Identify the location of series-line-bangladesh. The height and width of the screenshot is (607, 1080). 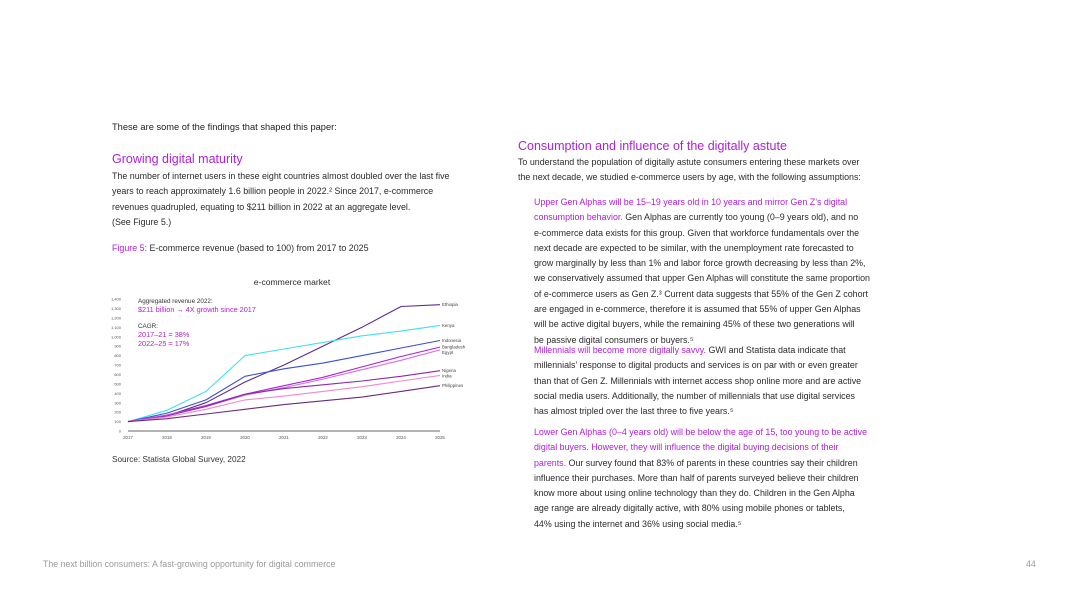
(284, 384).